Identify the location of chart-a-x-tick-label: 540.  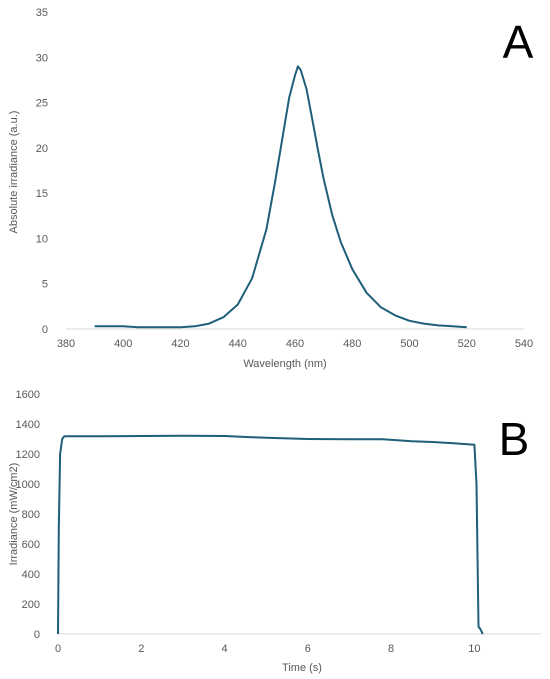
(524, 344).